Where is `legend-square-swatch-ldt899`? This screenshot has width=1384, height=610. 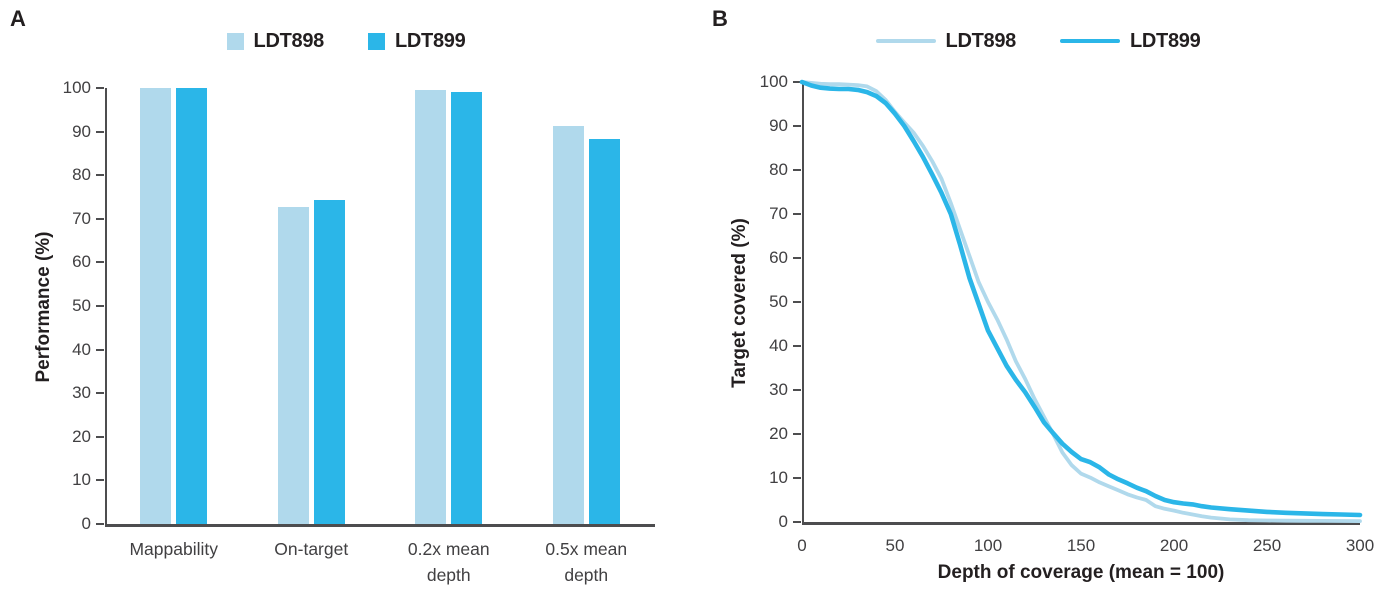 legend-square-swatch-ldt899 is located at coordinates (376, 41).